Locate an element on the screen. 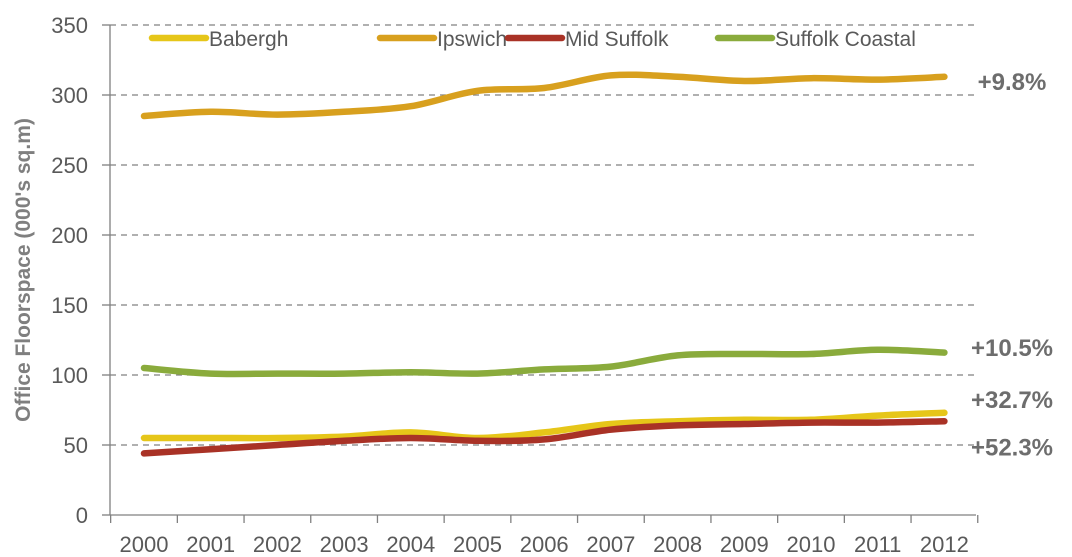  x-tick-label: 2002 is located at coordinates (277, 544).